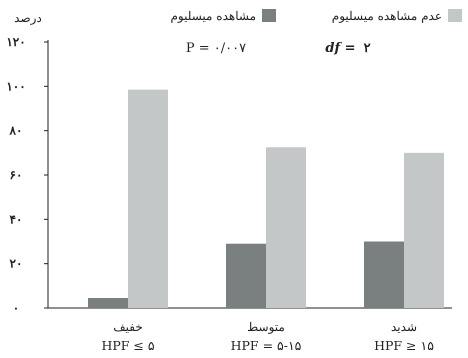  I want to click on y-tick-label: ۲۰, so click(16, 264).